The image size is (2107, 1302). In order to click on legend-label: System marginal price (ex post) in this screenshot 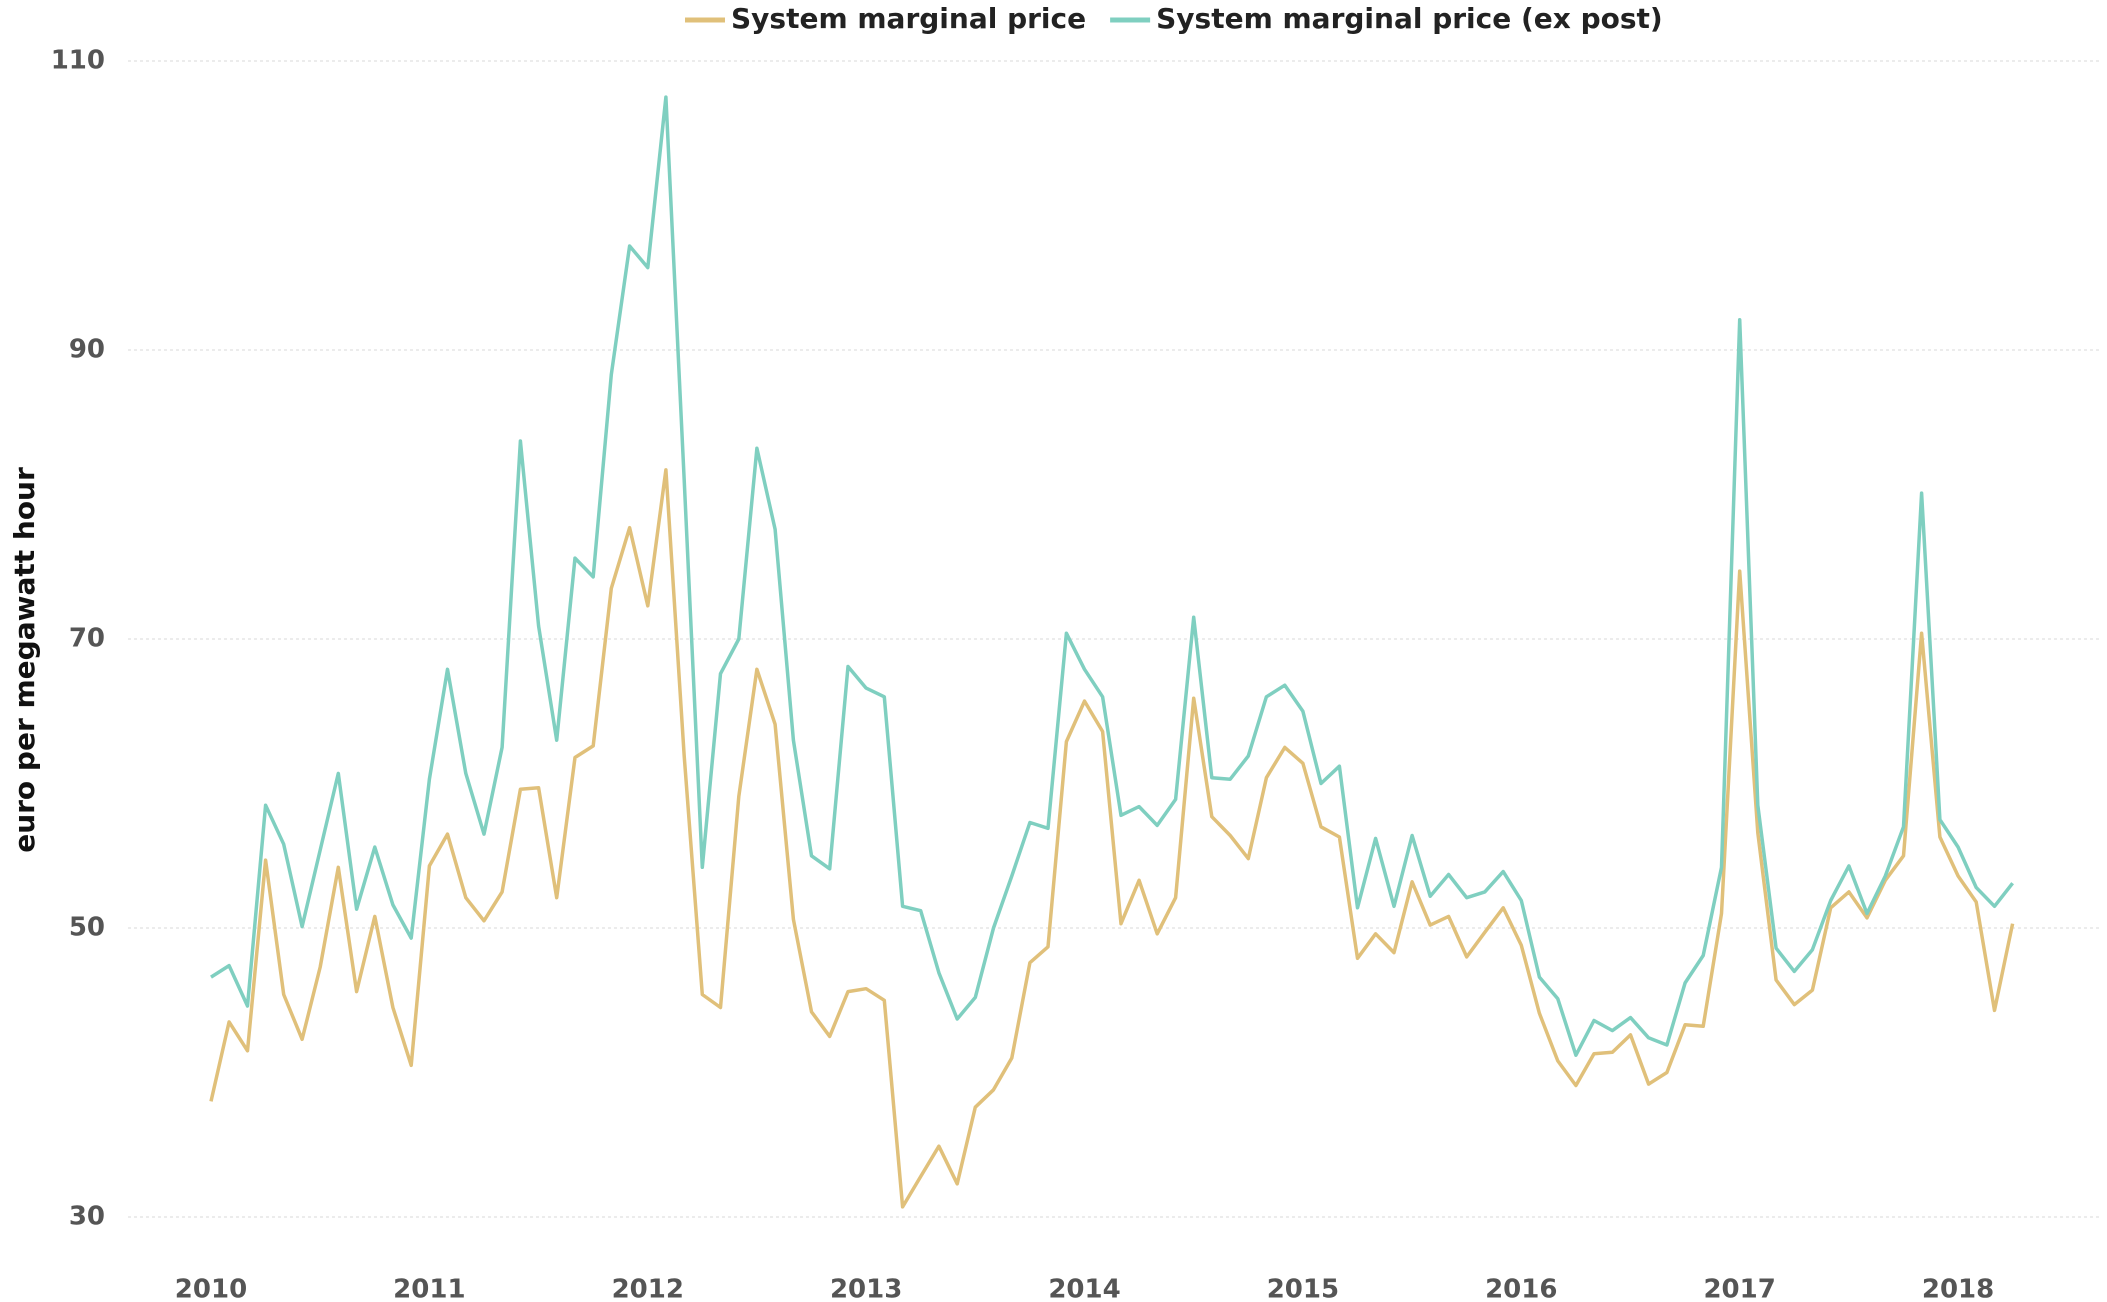, I will do `click(1409, 18)`.